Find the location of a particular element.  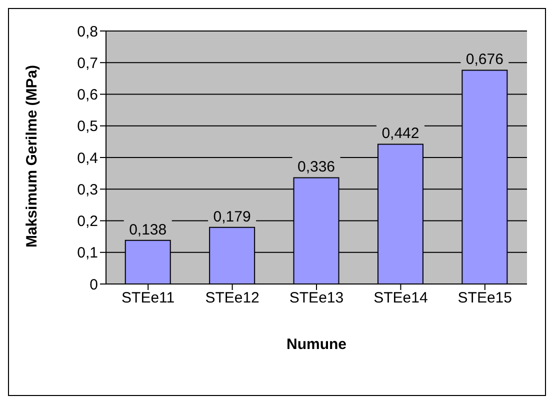

data-label: 0,179 is located at coordinates (232, 217).